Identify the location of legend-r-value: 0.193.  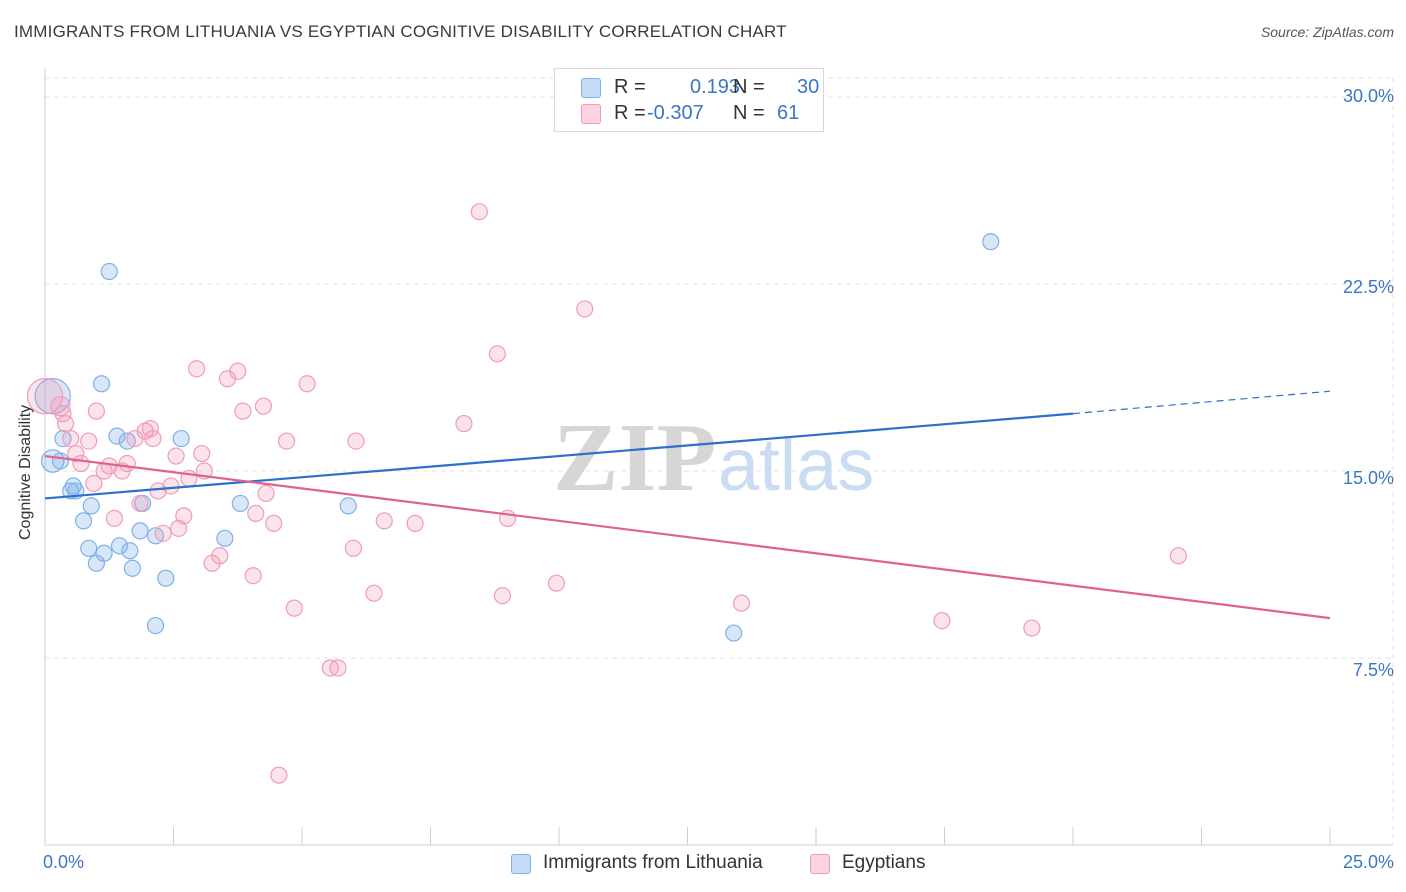
(715, 87).